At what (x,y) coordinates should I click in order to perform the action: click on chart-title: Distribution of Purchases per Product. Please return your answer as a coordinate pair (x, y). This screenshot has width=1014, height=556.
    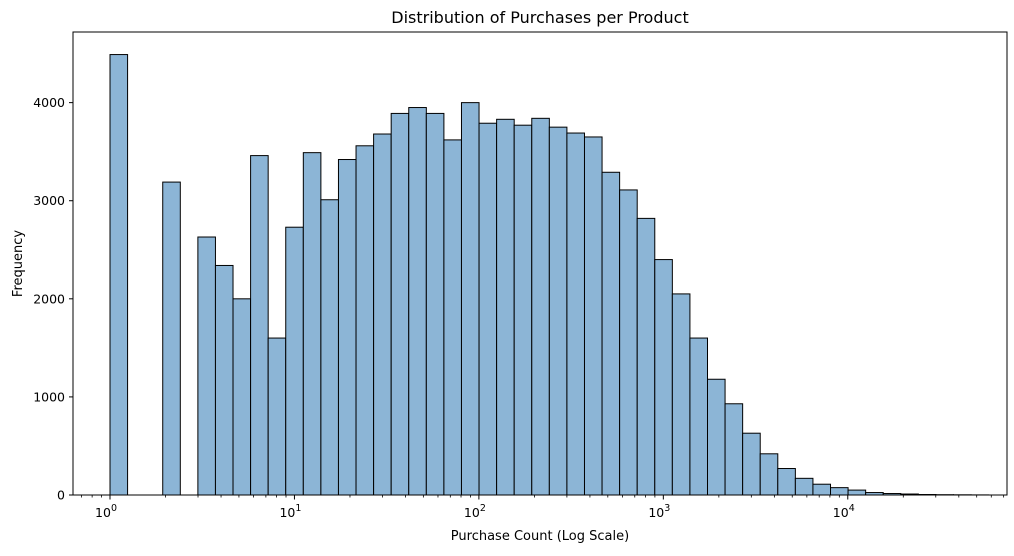
    Looking at the image, I should click on (539, 17).